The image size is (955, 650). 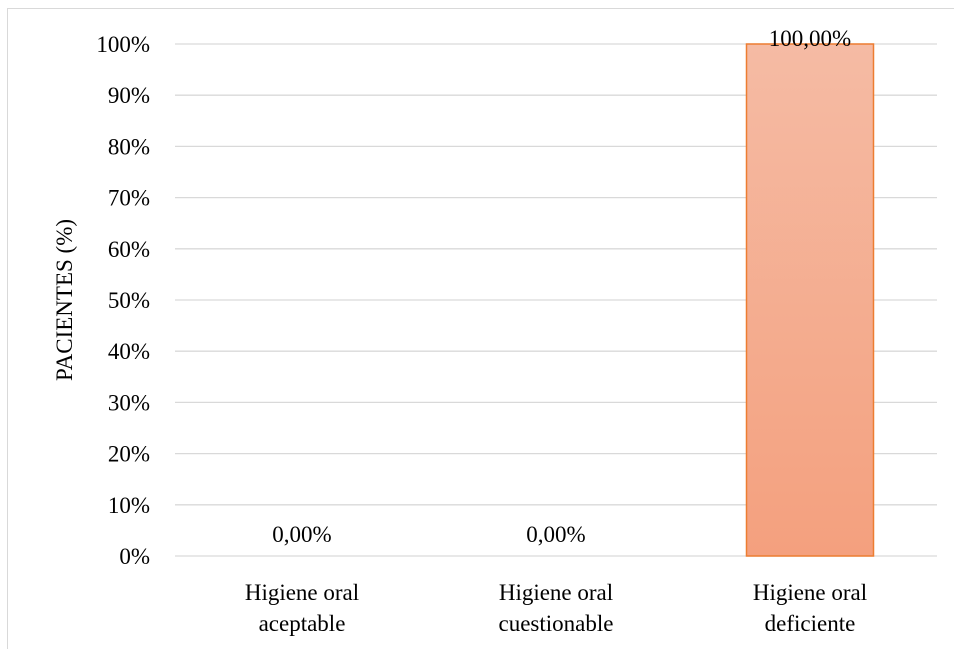 I want to click on bar, so click(x=810, y=300).